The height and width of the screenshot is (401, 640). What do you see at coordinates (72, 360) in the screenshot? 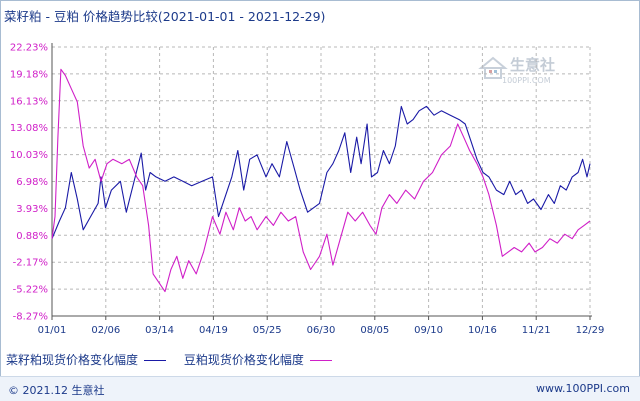
I see `legend-label-series1: 菜籽粕现货价格变化幅度` at bounding box center [72, 360].